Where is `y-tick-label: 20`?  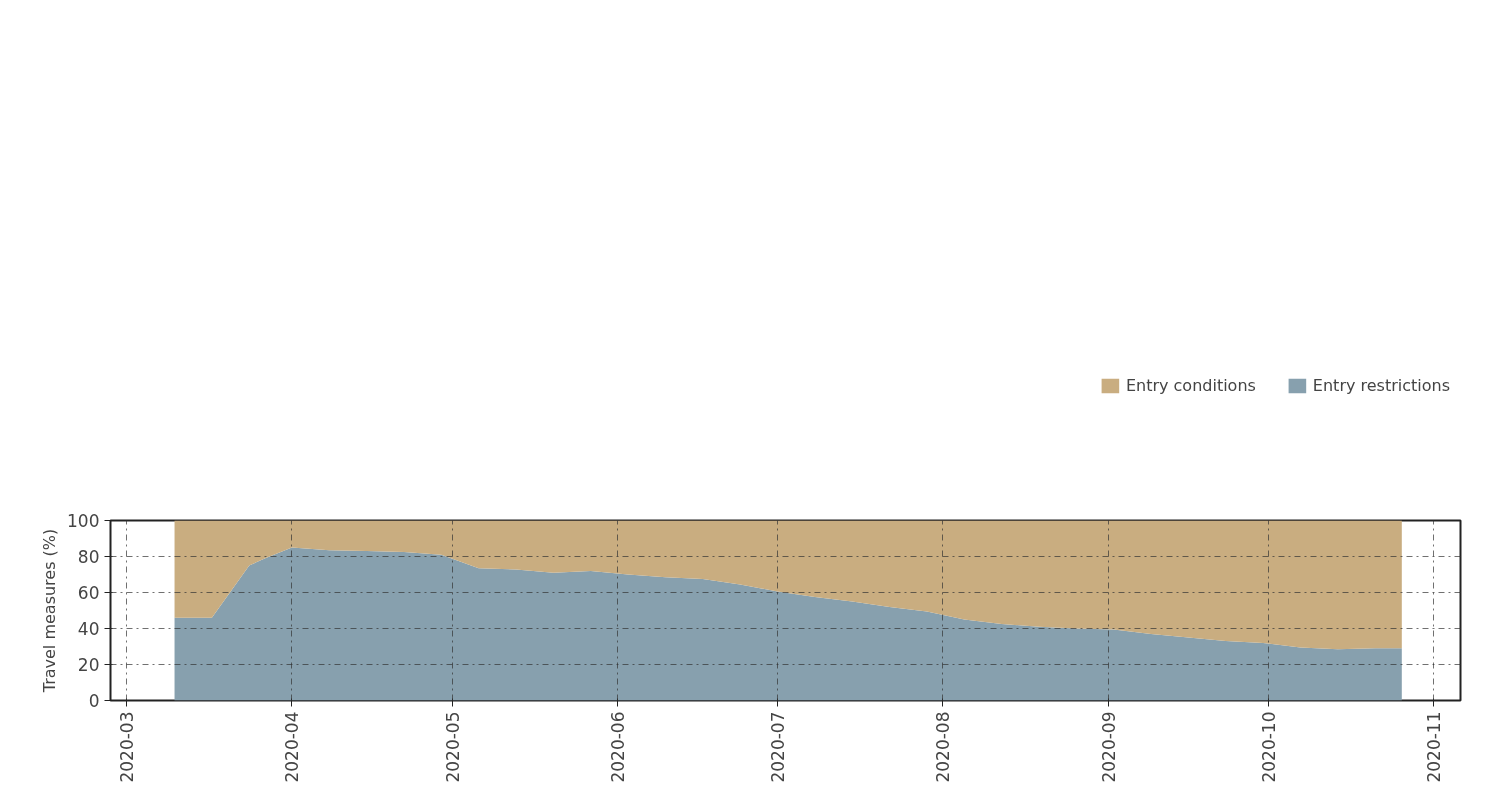
y-tick-label: 20 is located at coordinates (88, 665).